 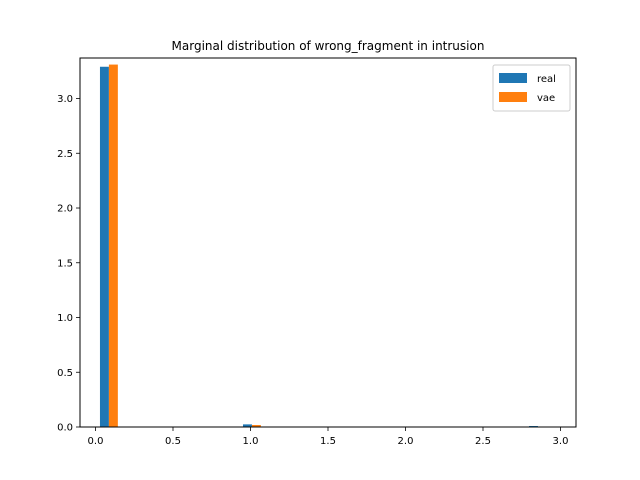 I want to click on x-tick-label: 2.0, so click(x=406, y=441).